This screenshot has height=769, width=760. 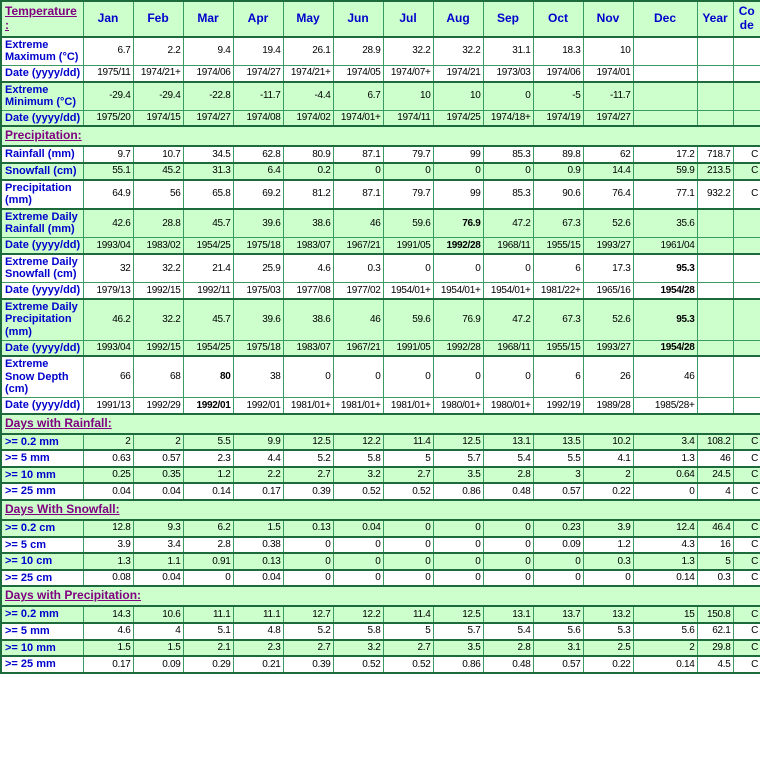 I want to click on data-cell: 1955/15, so click(x=558, y=246).